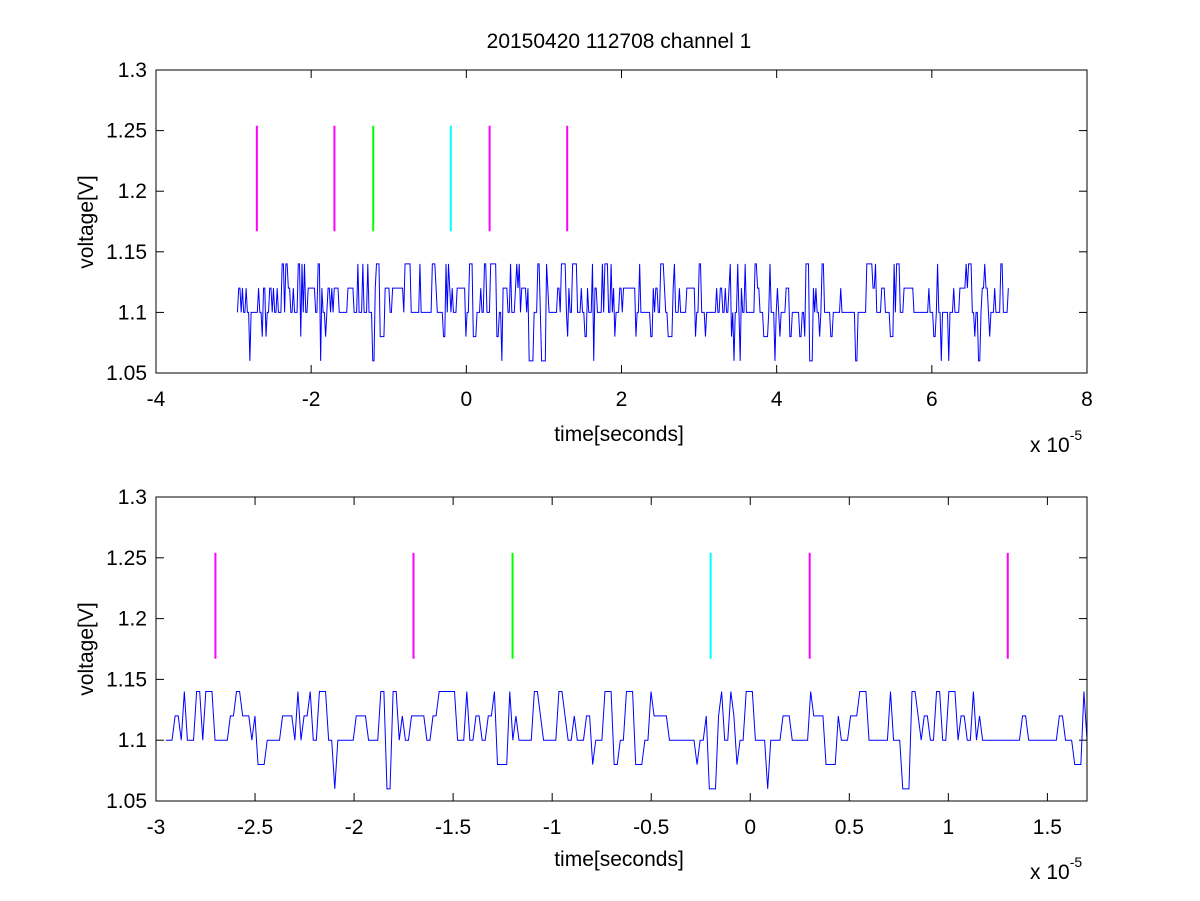 Image resolution: width=1200 pixels, height=901 pixels. What do you see at coordinates (1056, 869) in the screenshot?
I see `bottom-x-exponent: x 10-5` at bounding box center [1056, 869].